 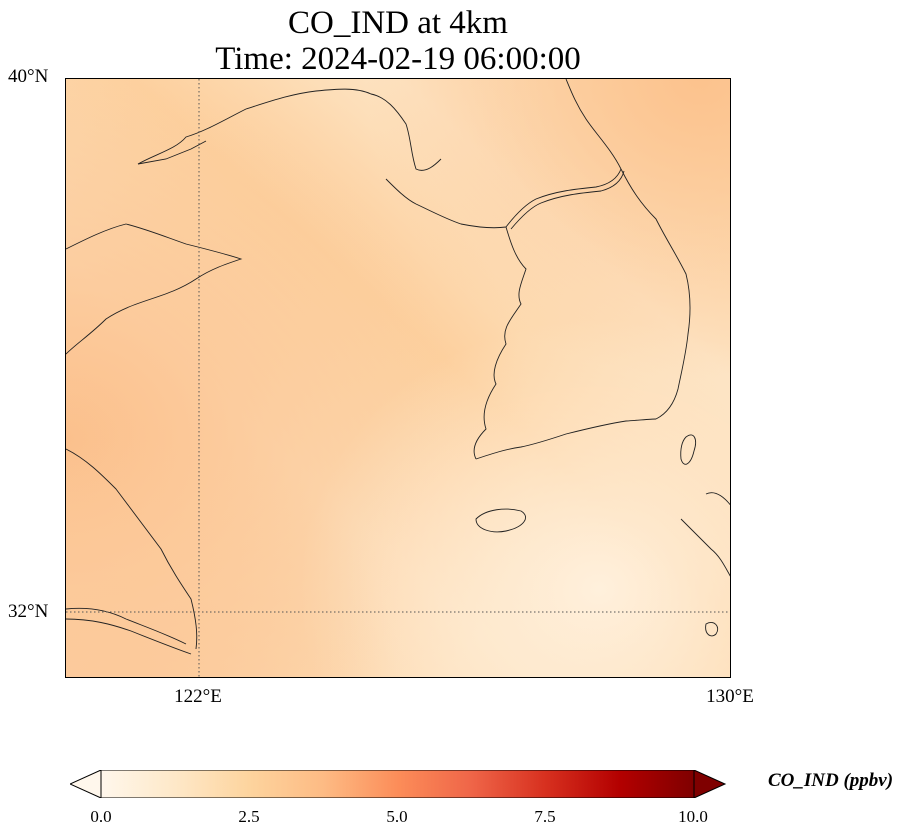 I want to click on lat-label-40n: 40°N, so click(x=28, y=76).